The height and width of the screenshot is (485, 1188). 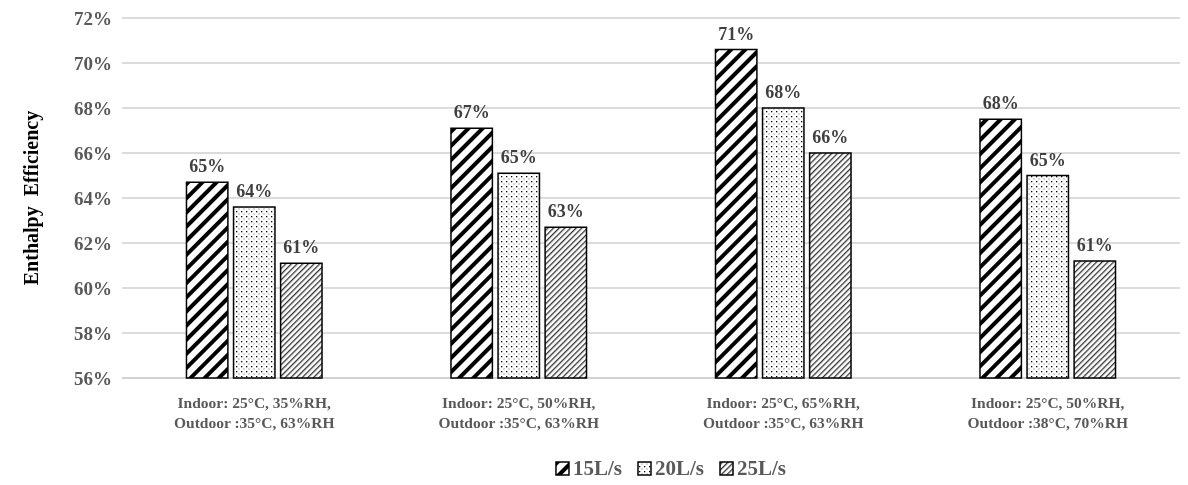 What do you see at coordinates (93, 243) in the screenshot?
I see `y-tick-label: 62%` at bounding box center [93, 243].